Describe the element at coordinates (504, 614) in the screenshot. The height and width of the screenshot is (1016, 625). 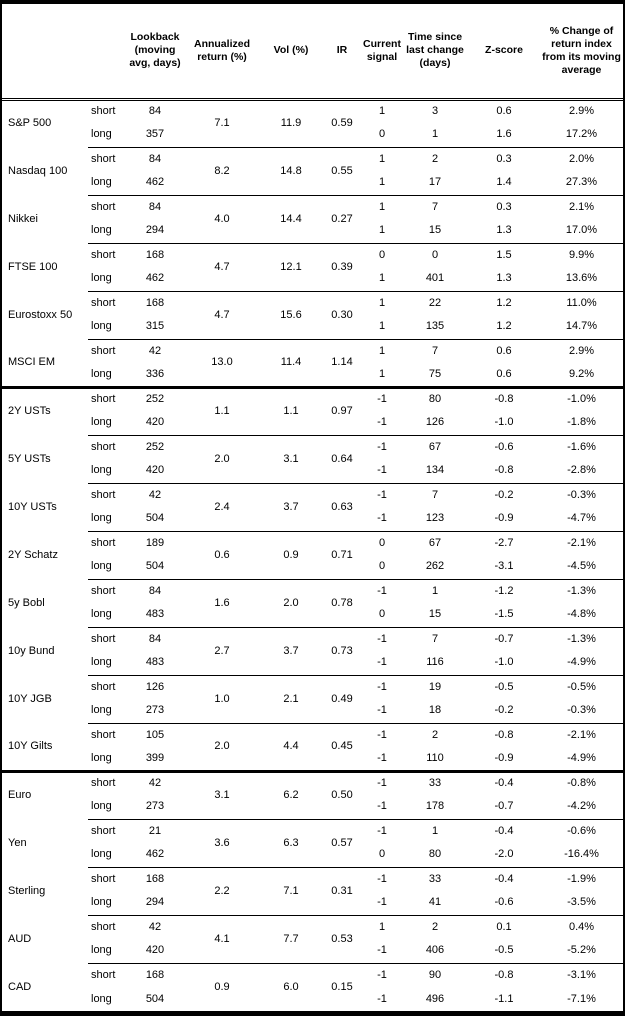
I see `z-score-value: -1.5` at that location.